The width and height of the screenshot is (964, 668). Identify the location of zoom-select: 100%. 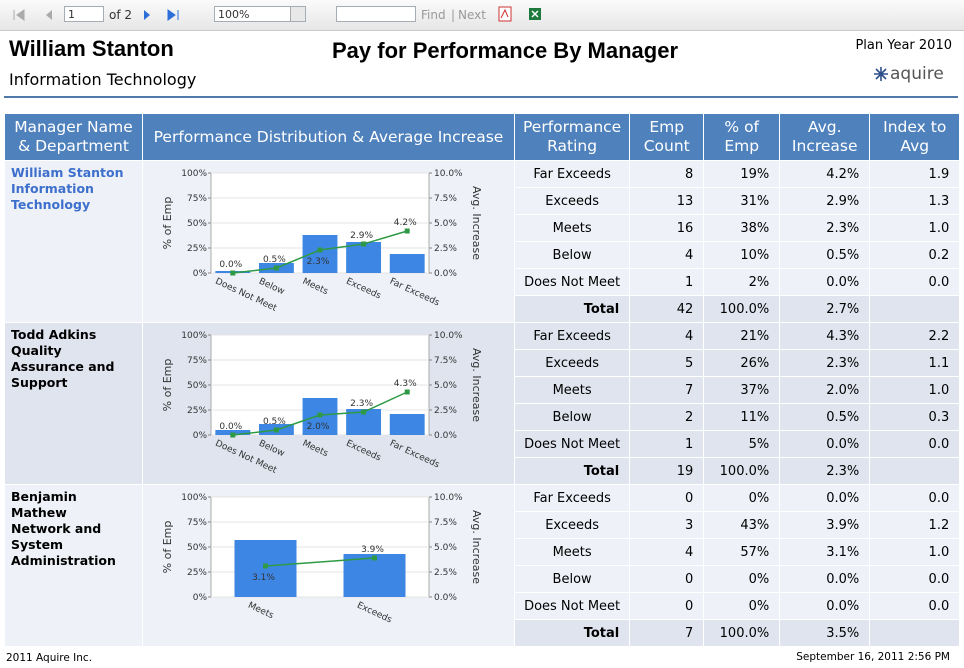
(260, 14).